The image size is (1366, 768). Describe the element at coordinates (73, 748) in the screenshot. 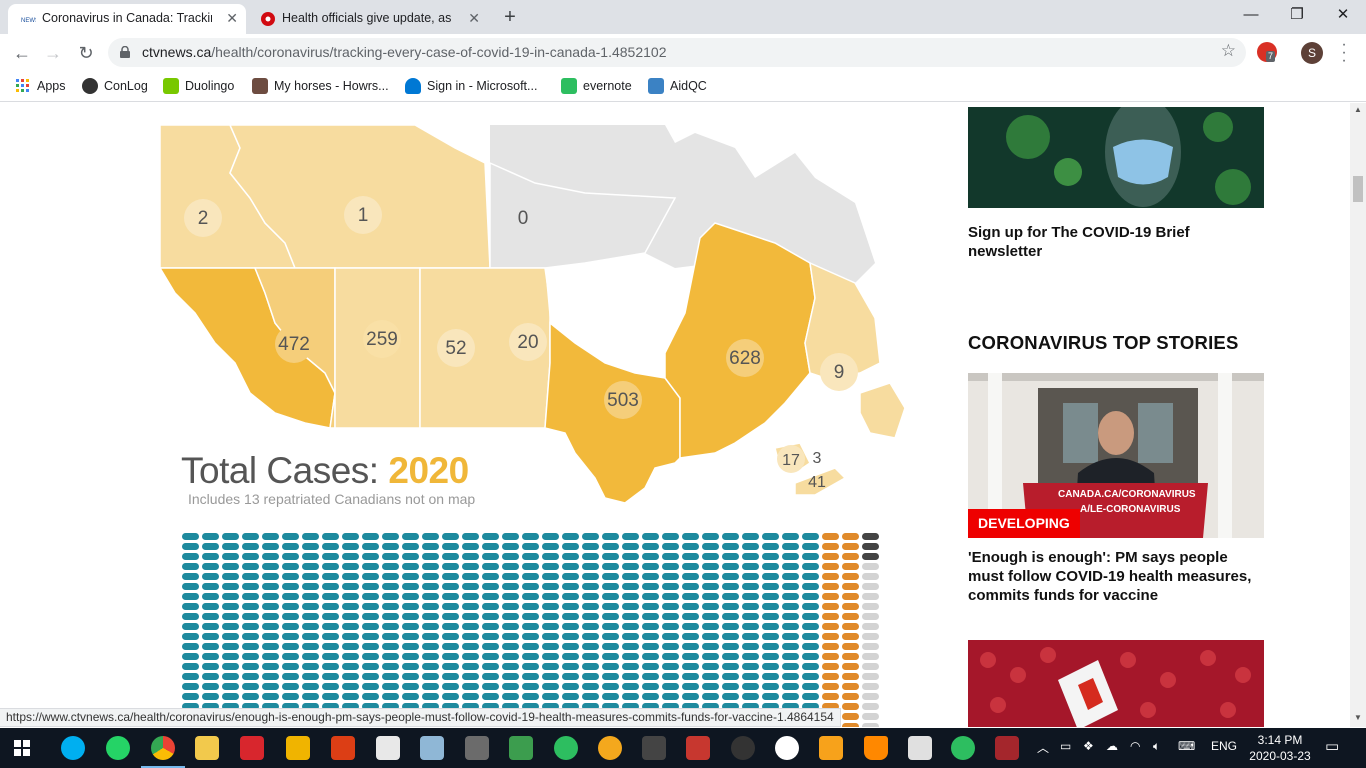

I see `skype-icon` at that location.